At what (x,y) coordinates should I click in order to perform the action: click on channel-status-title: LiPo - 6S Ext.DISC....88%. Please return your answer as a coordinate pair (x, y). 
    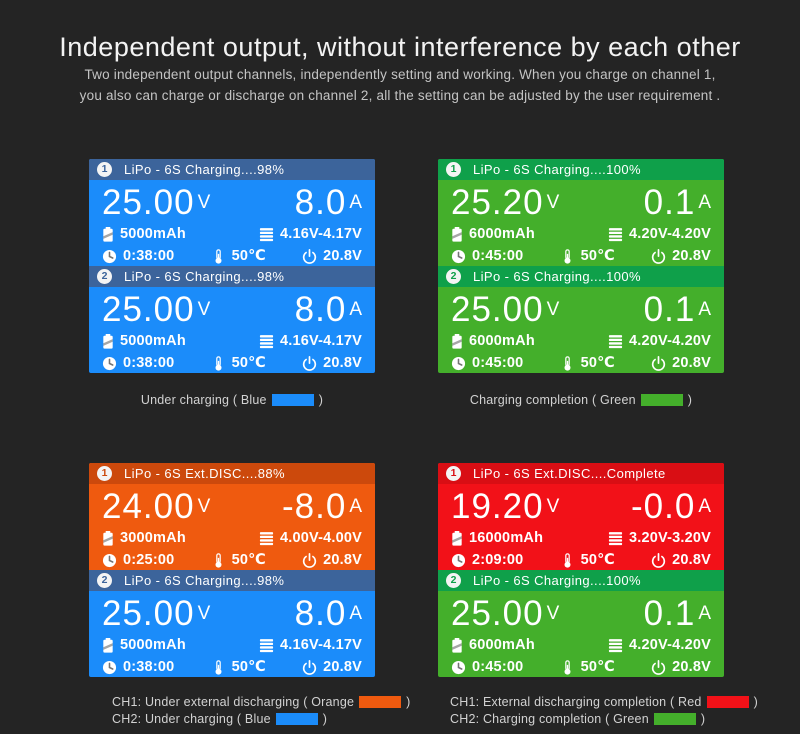
    Looking at the image, I should click on (205, 473).